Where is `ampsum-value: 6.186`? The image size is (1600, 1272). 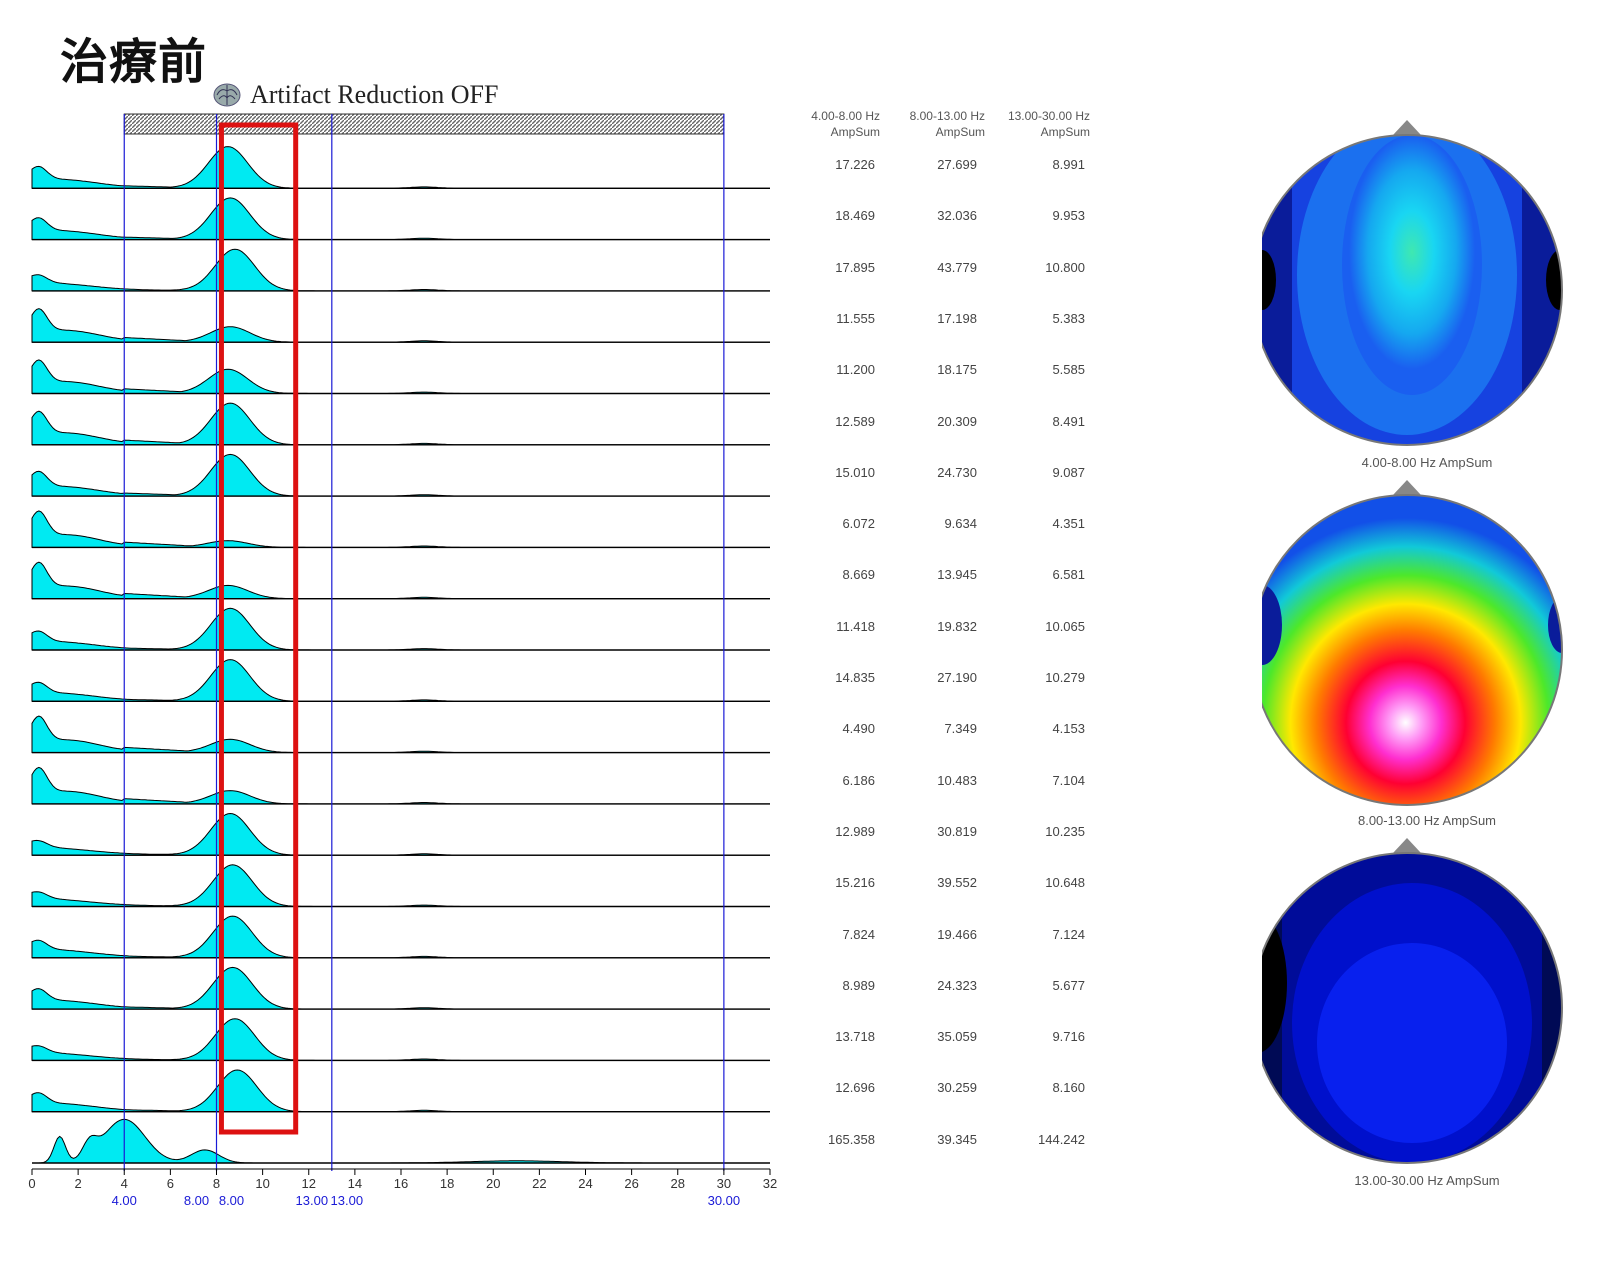 ampsum-value: 6.186 is located at coordinates (858, 780).